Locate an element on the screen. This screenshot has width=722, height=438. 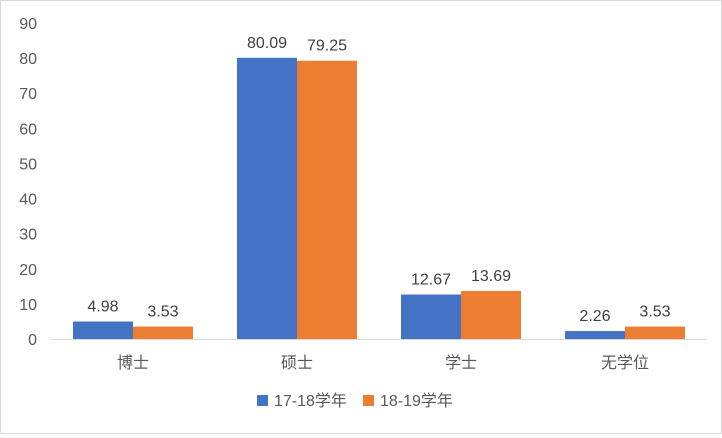
x-category-label: 硕士 is located at coordinates (297, 363).